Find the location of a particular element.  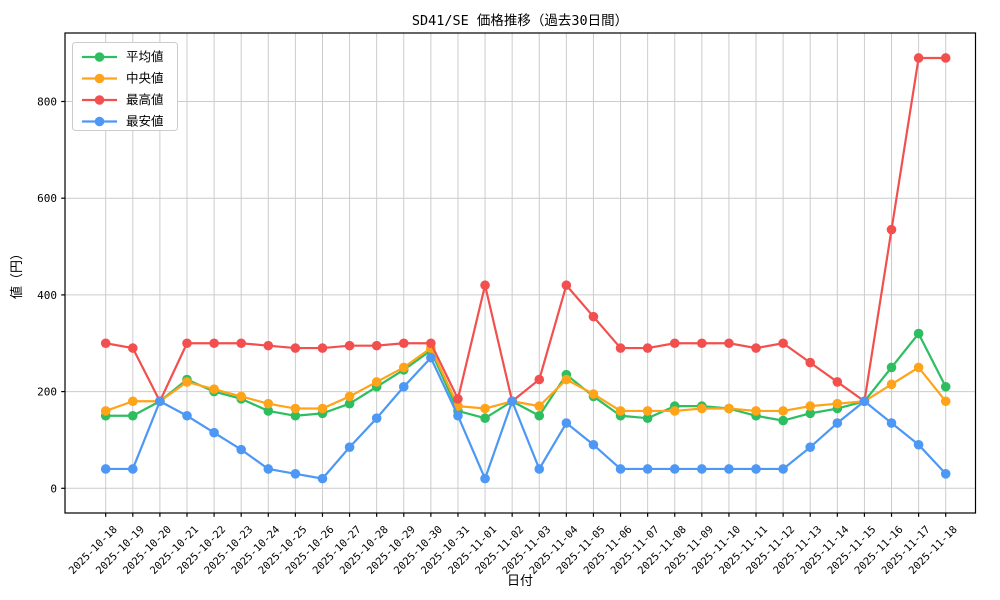

y-tick-label: 200 is located at coordinates (47, 392).